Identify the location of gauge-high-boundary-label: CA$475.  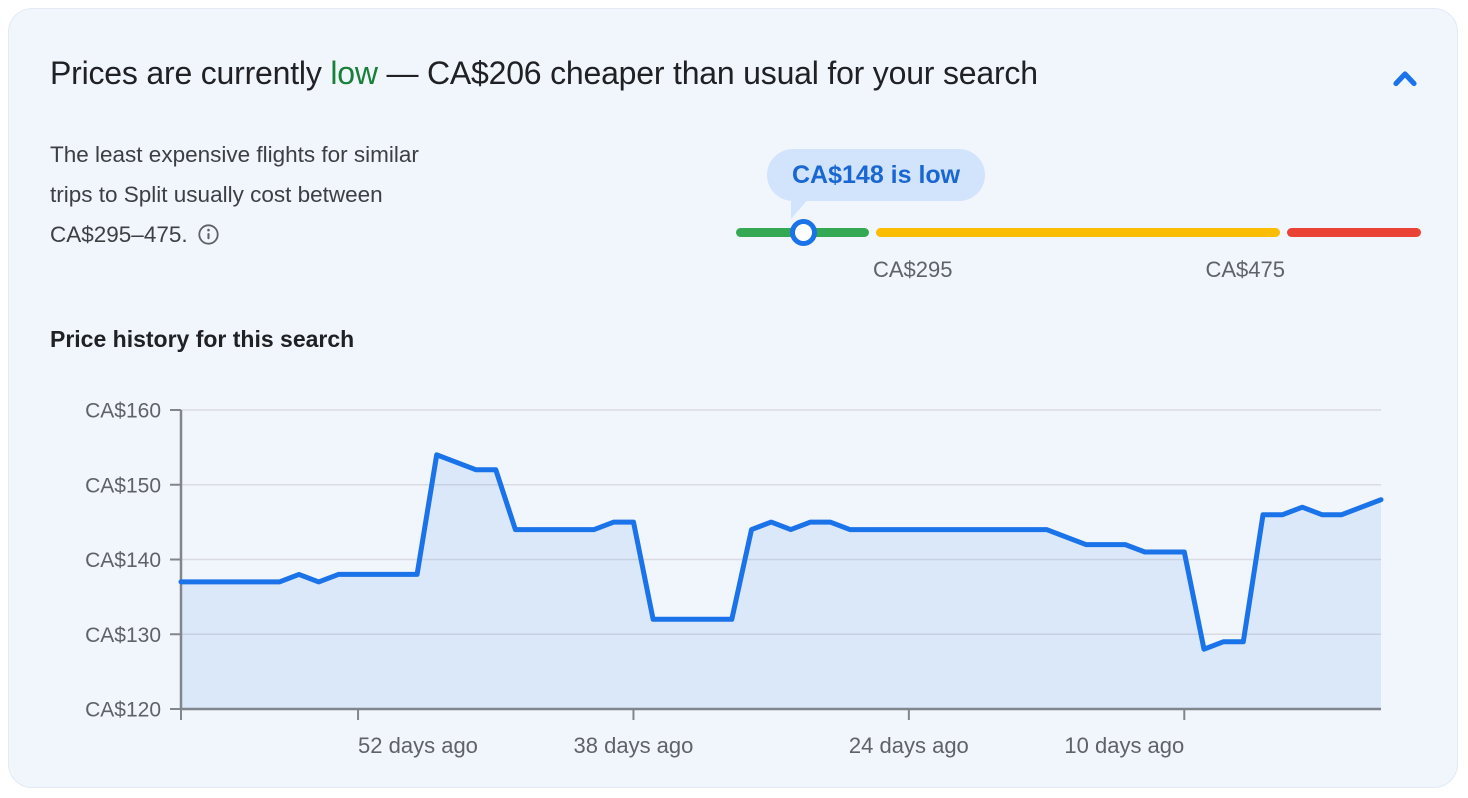
(1245, 269).